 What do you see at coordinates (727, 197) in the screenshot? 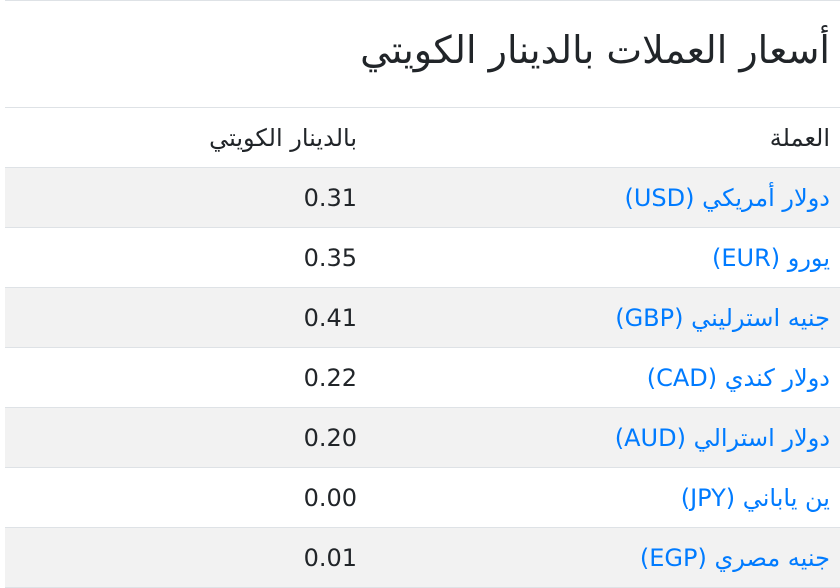
I see `currency-link: دولار أمريكي (USD)` at bounding box center [727, 197].